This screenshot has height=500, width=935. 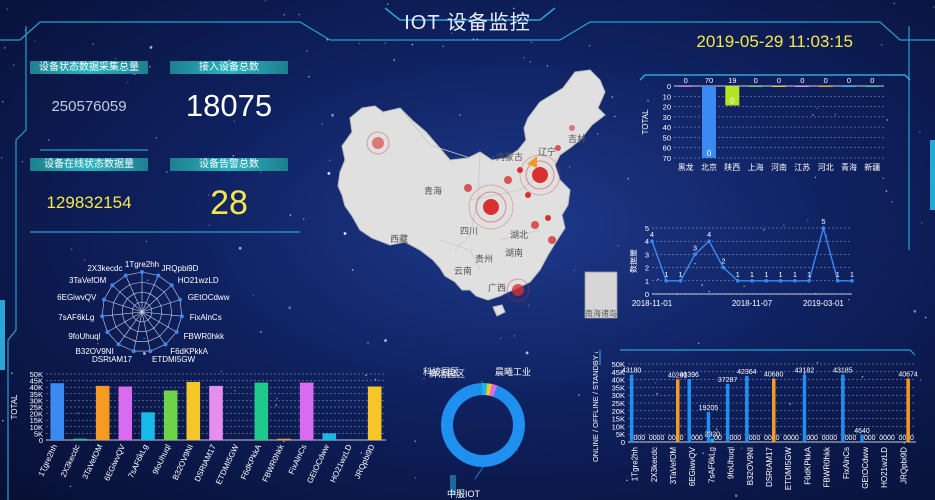 What do you see at coordinates (89, 202) in the screenshot?
I see `stat-value: 129832154` at bounding box center [89, 202].